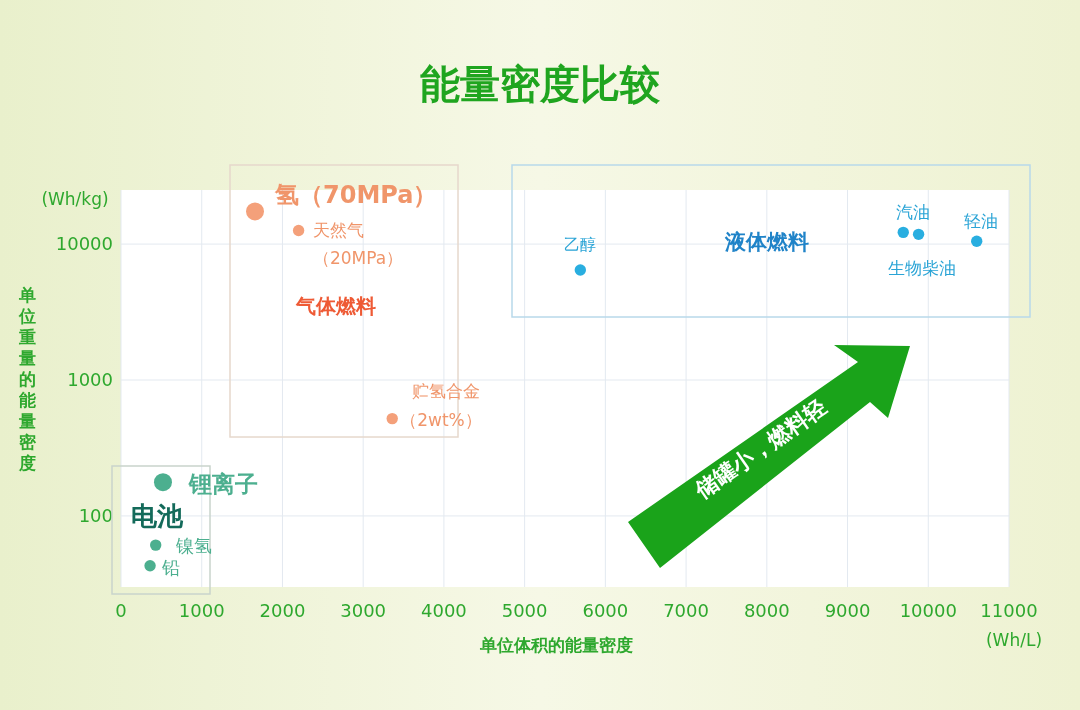 This screenshot has width=1080, height=710. Describe the element at coordinates (441, 419) in the screenshot. I see `annotation: （2wt%）` at that location.